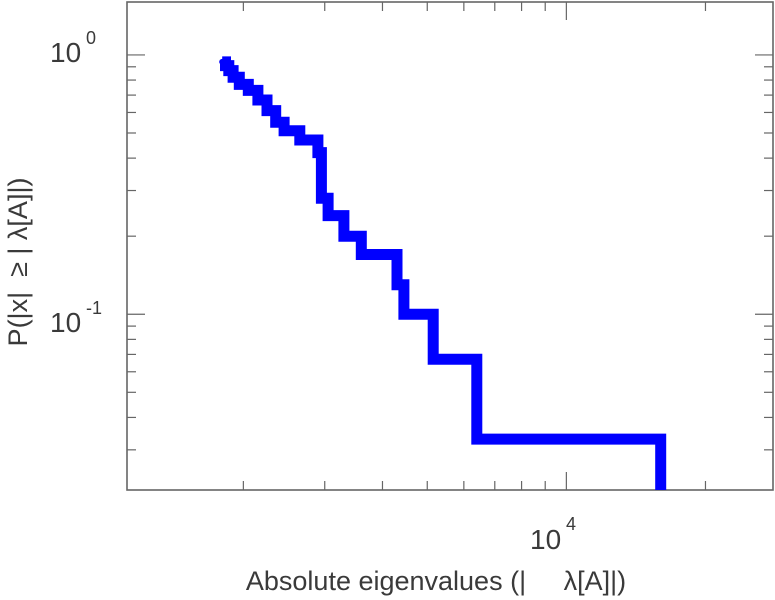 Image resolution: width=775 pixels, height=600 pixels. I want to click on y-tick-exponent: 0, so click(91, 38).